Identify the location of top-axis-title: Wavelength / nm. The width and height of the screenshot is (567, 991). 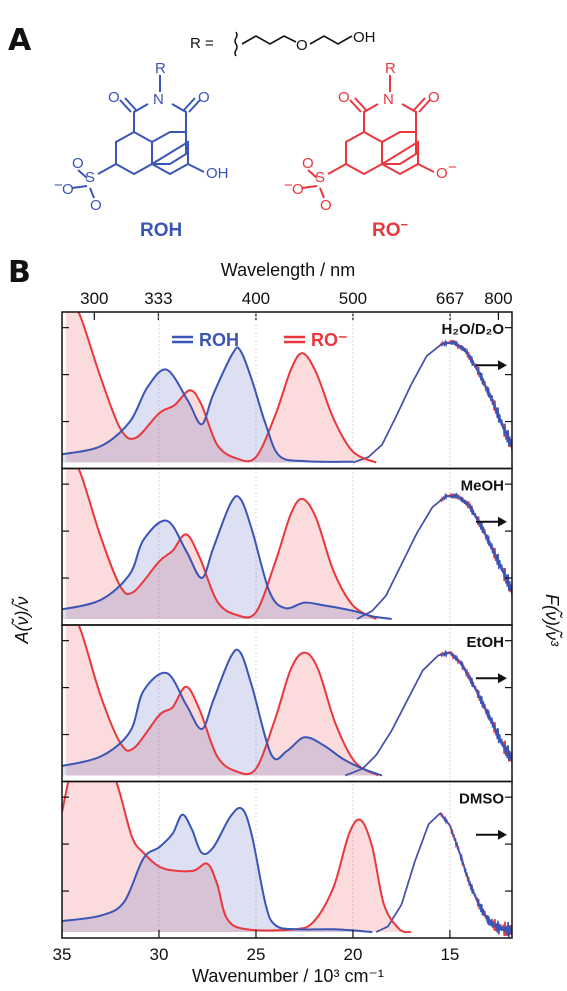
(288, 270).